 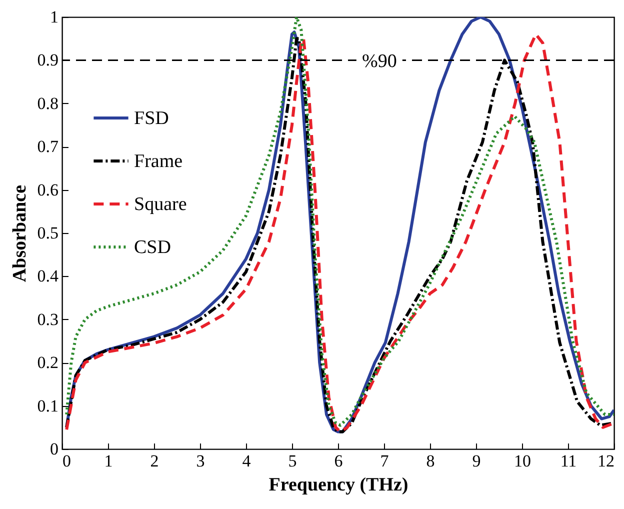 What do you see at coordinates (48, 146) in the screenshot?
I see `y-tick-label: 0.7` at bounding box center [48, 146].